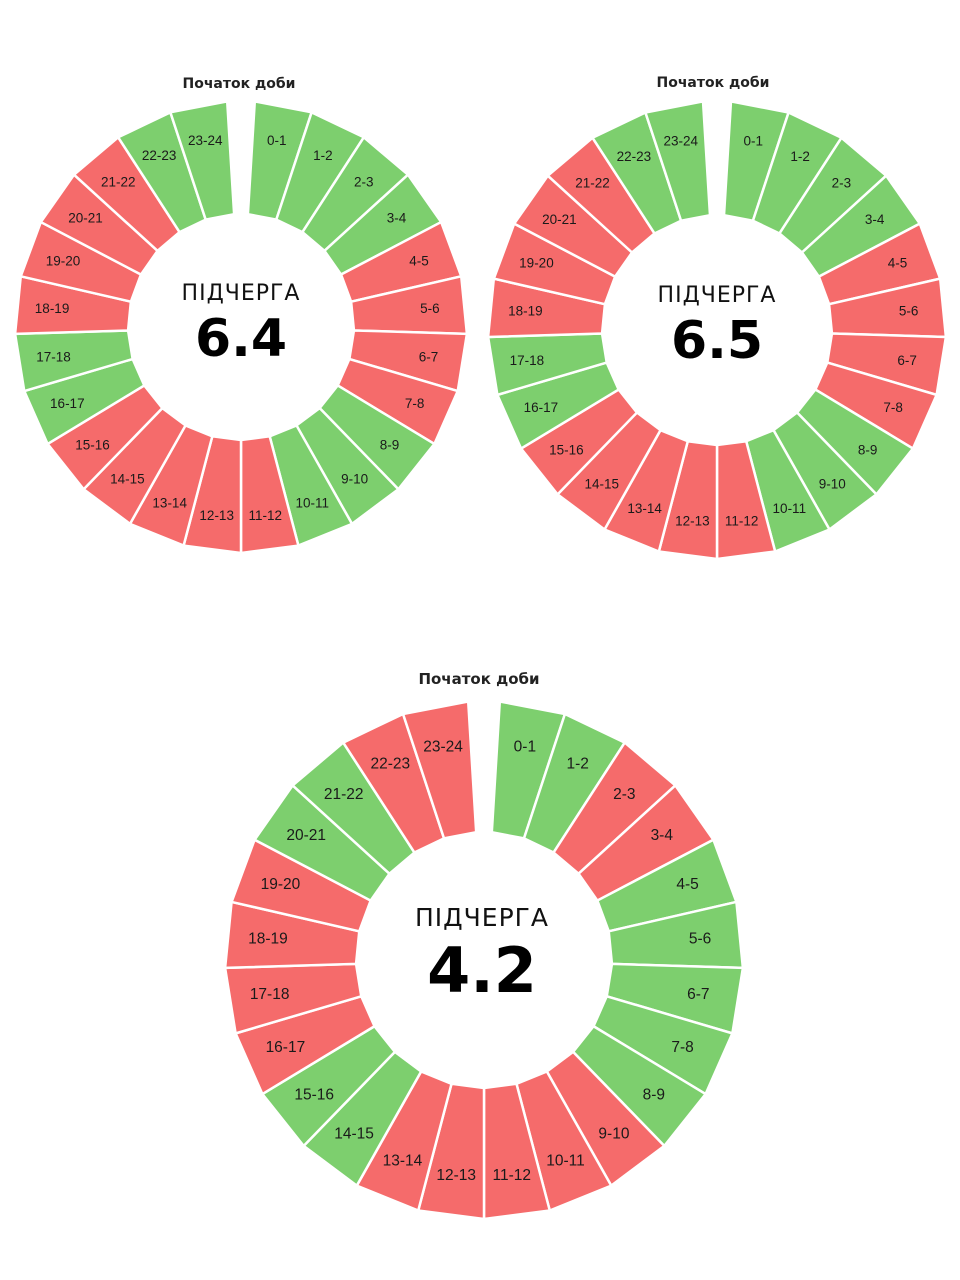  I want to click on group-number: 6.4, so click(241, 339).